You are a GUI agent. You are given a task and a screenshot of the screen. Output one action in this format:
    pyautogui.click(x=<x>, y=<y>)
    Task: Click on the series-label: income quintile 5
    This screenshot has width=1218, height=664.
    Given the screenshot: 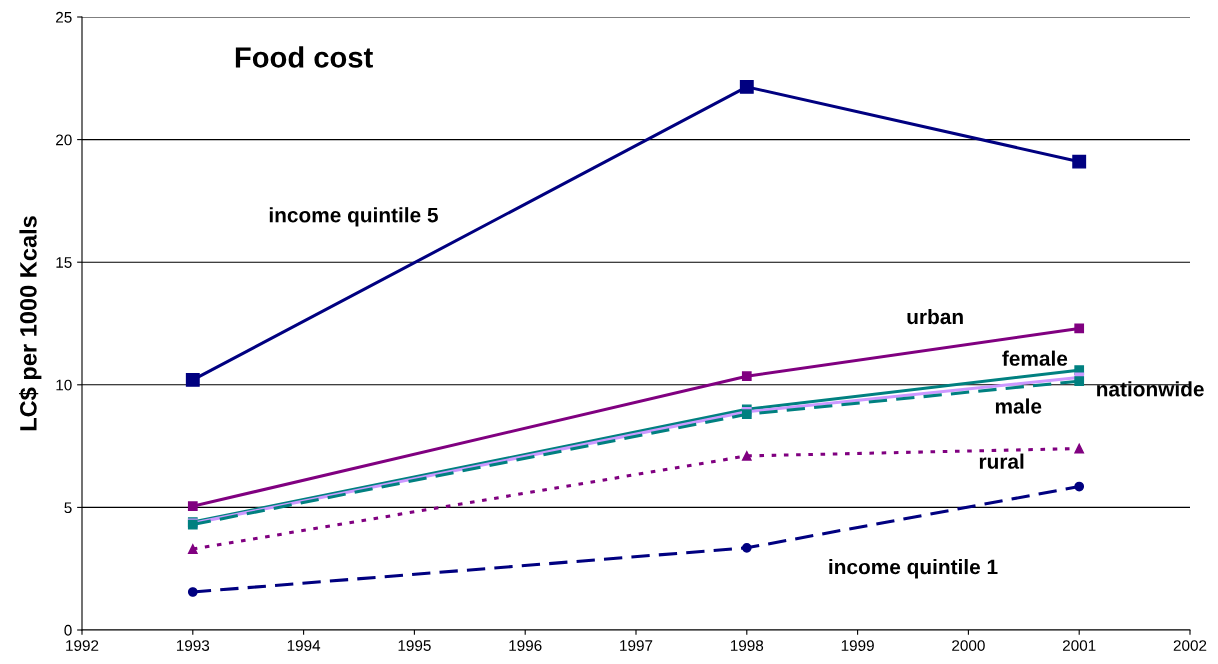 What is the action you would take?
    pyautogui.click(x=353, y=217)
    